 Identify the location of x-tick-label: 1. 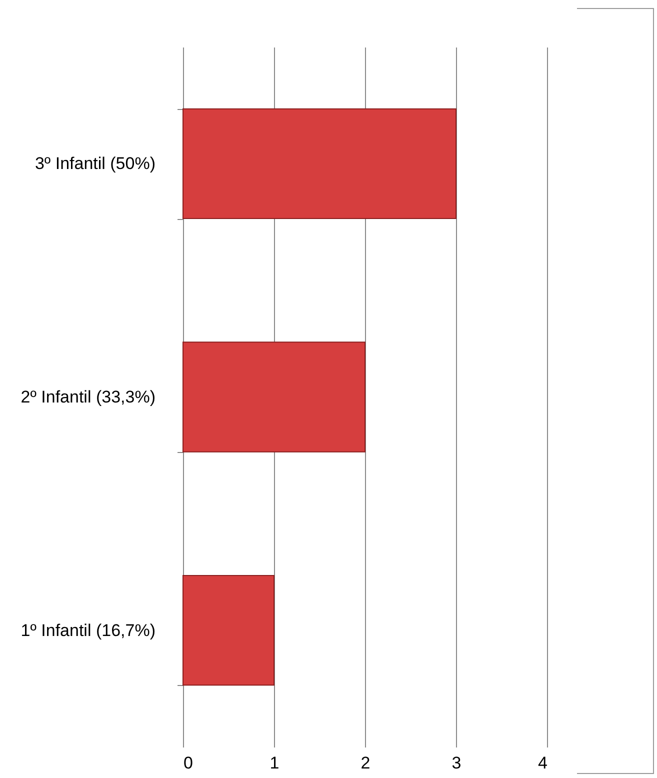
(275, 763).